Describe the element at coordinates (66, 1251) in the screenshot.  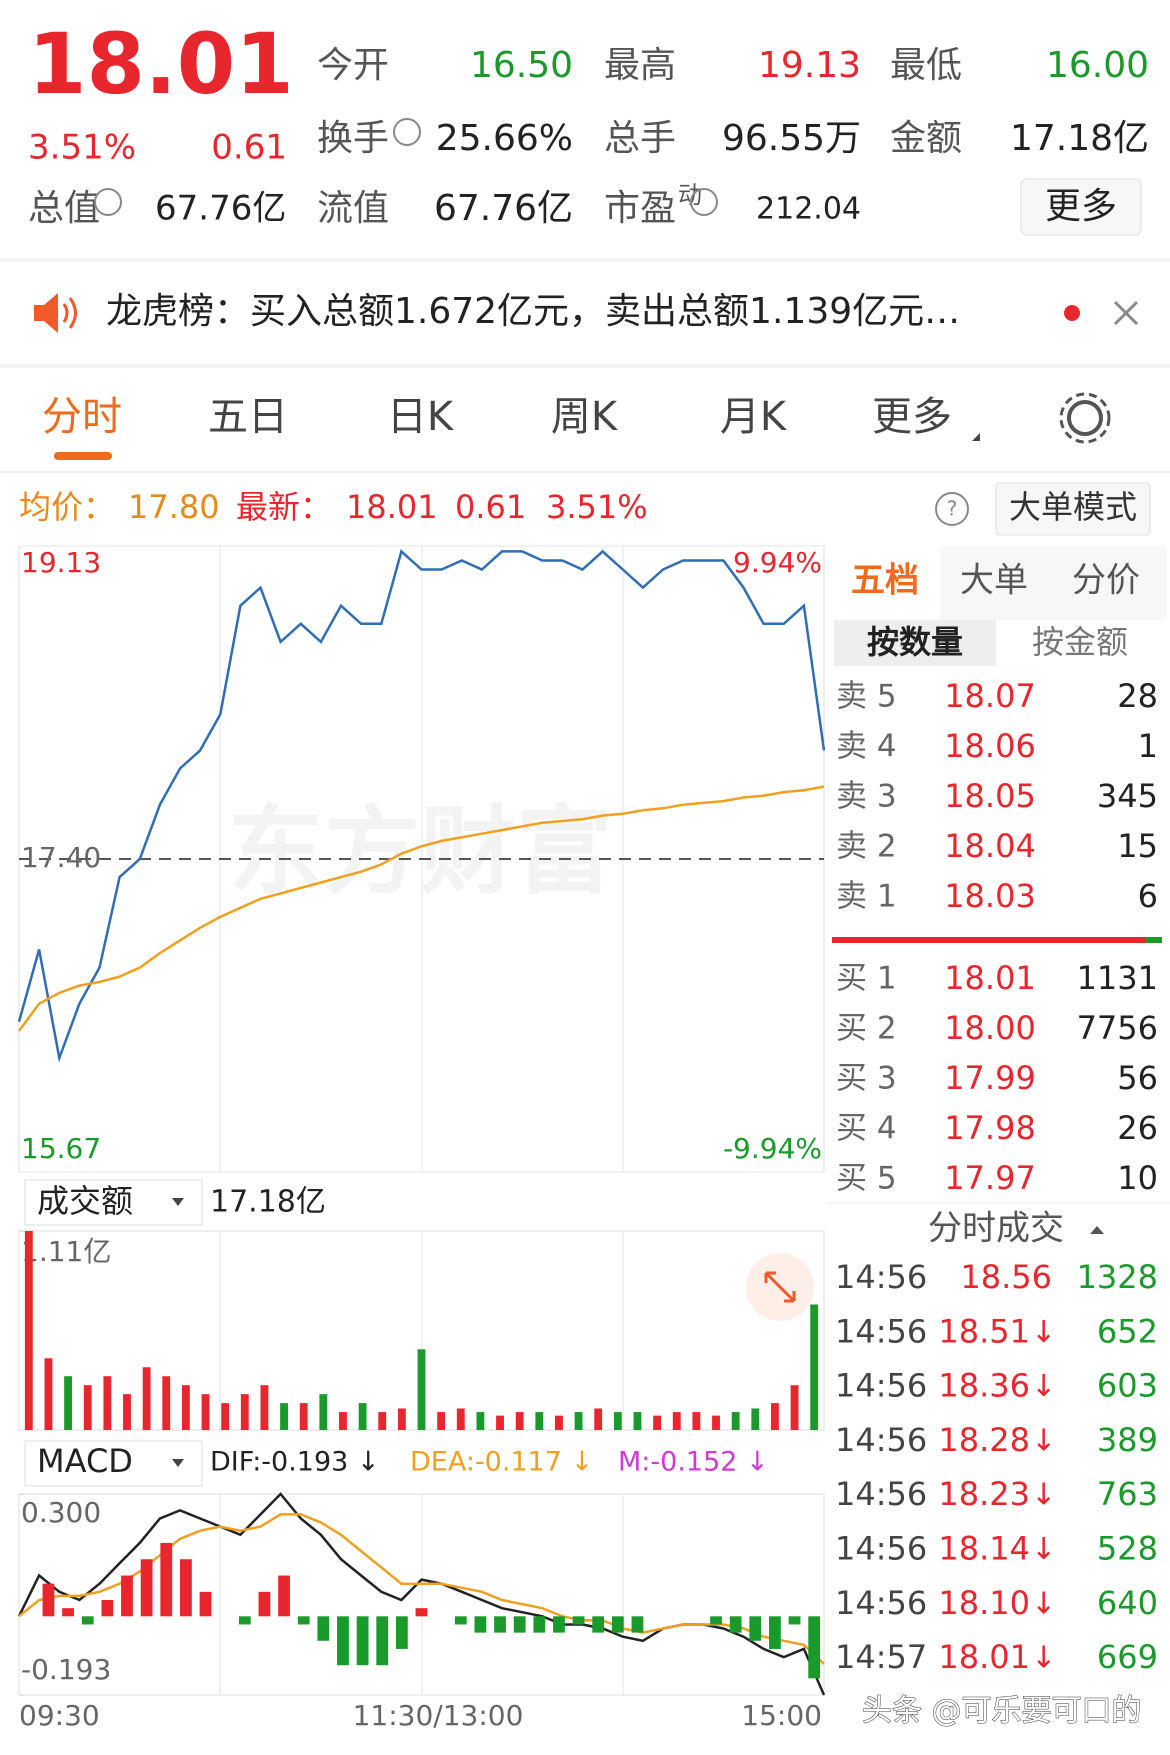
I see `y-tick-label: 1.11亿` at that location.